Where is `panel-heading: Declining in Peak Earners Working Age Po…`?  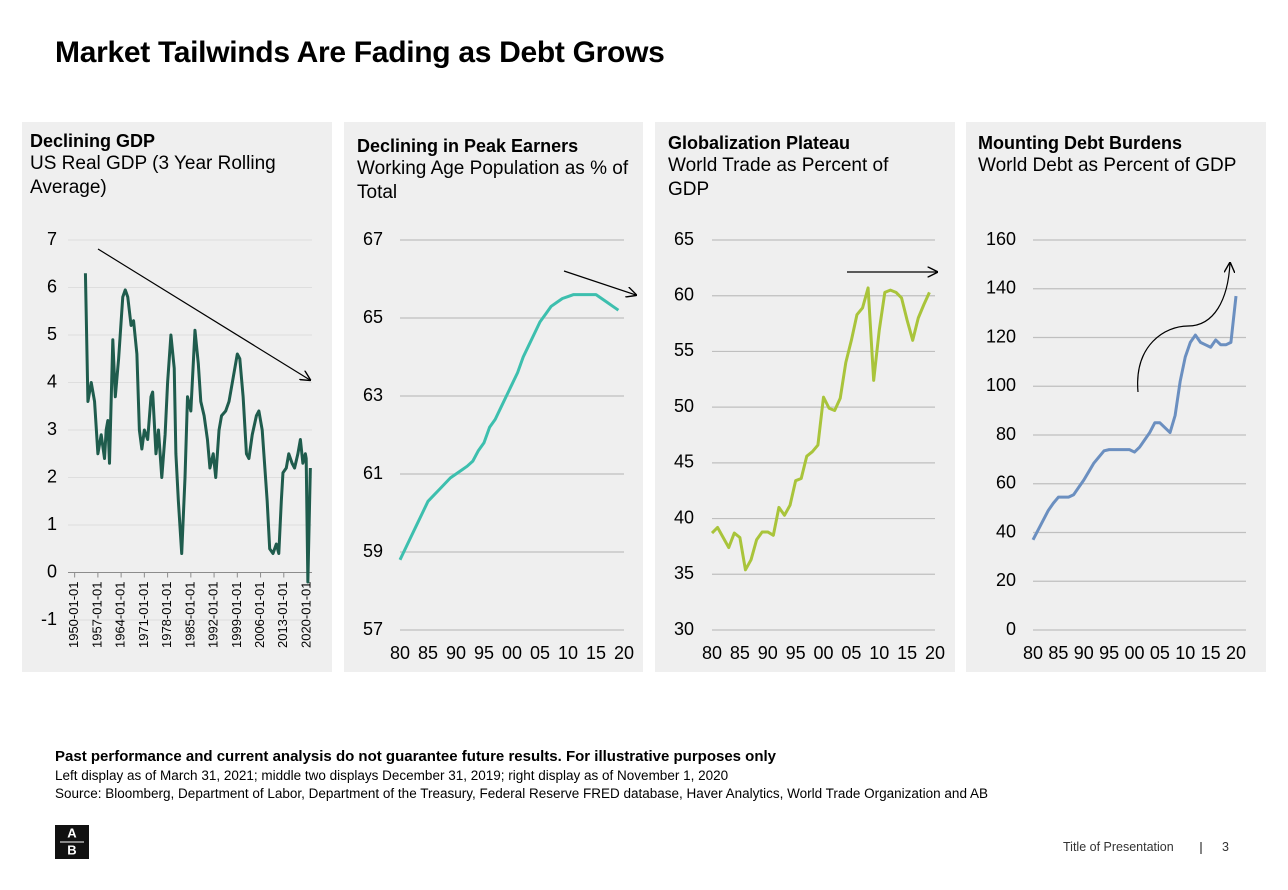
panel-heading: Declining in Peak Earners Working Age Po… is located at coordinates (493, 170).